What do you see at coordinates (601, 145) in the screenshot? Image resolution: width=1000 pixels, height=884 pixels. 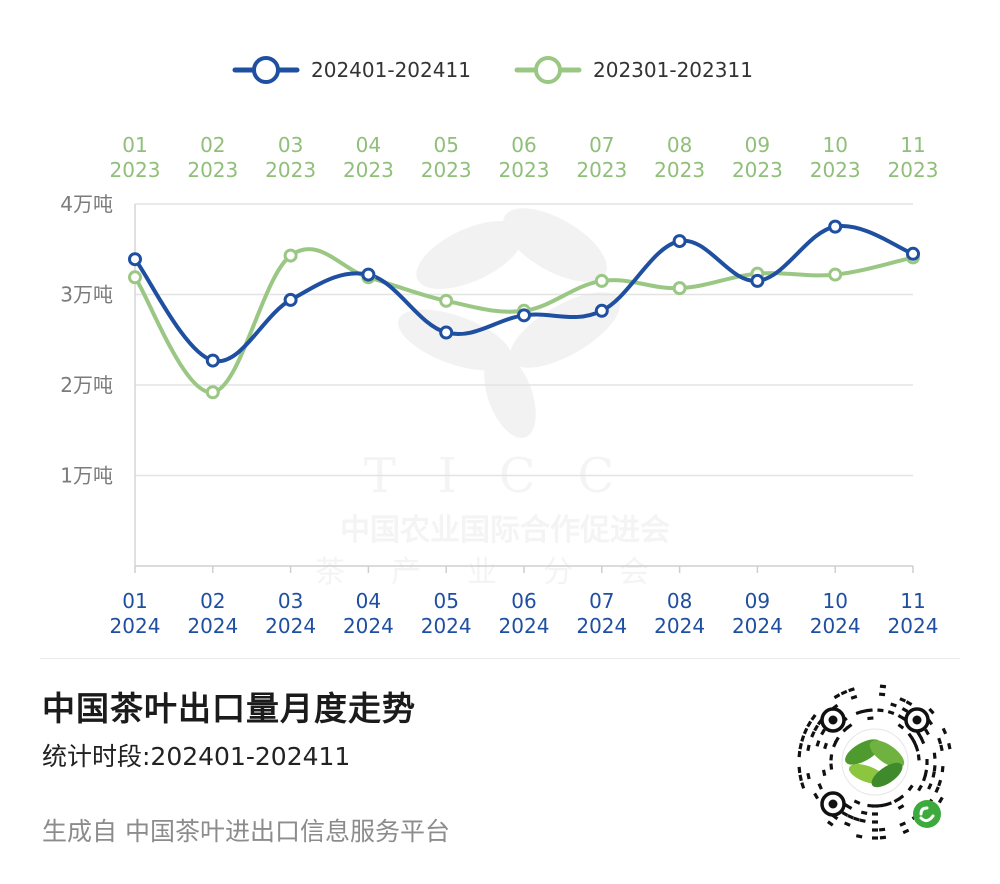 I see `x-top-month-label: 07` at bounding box center [601, 145].